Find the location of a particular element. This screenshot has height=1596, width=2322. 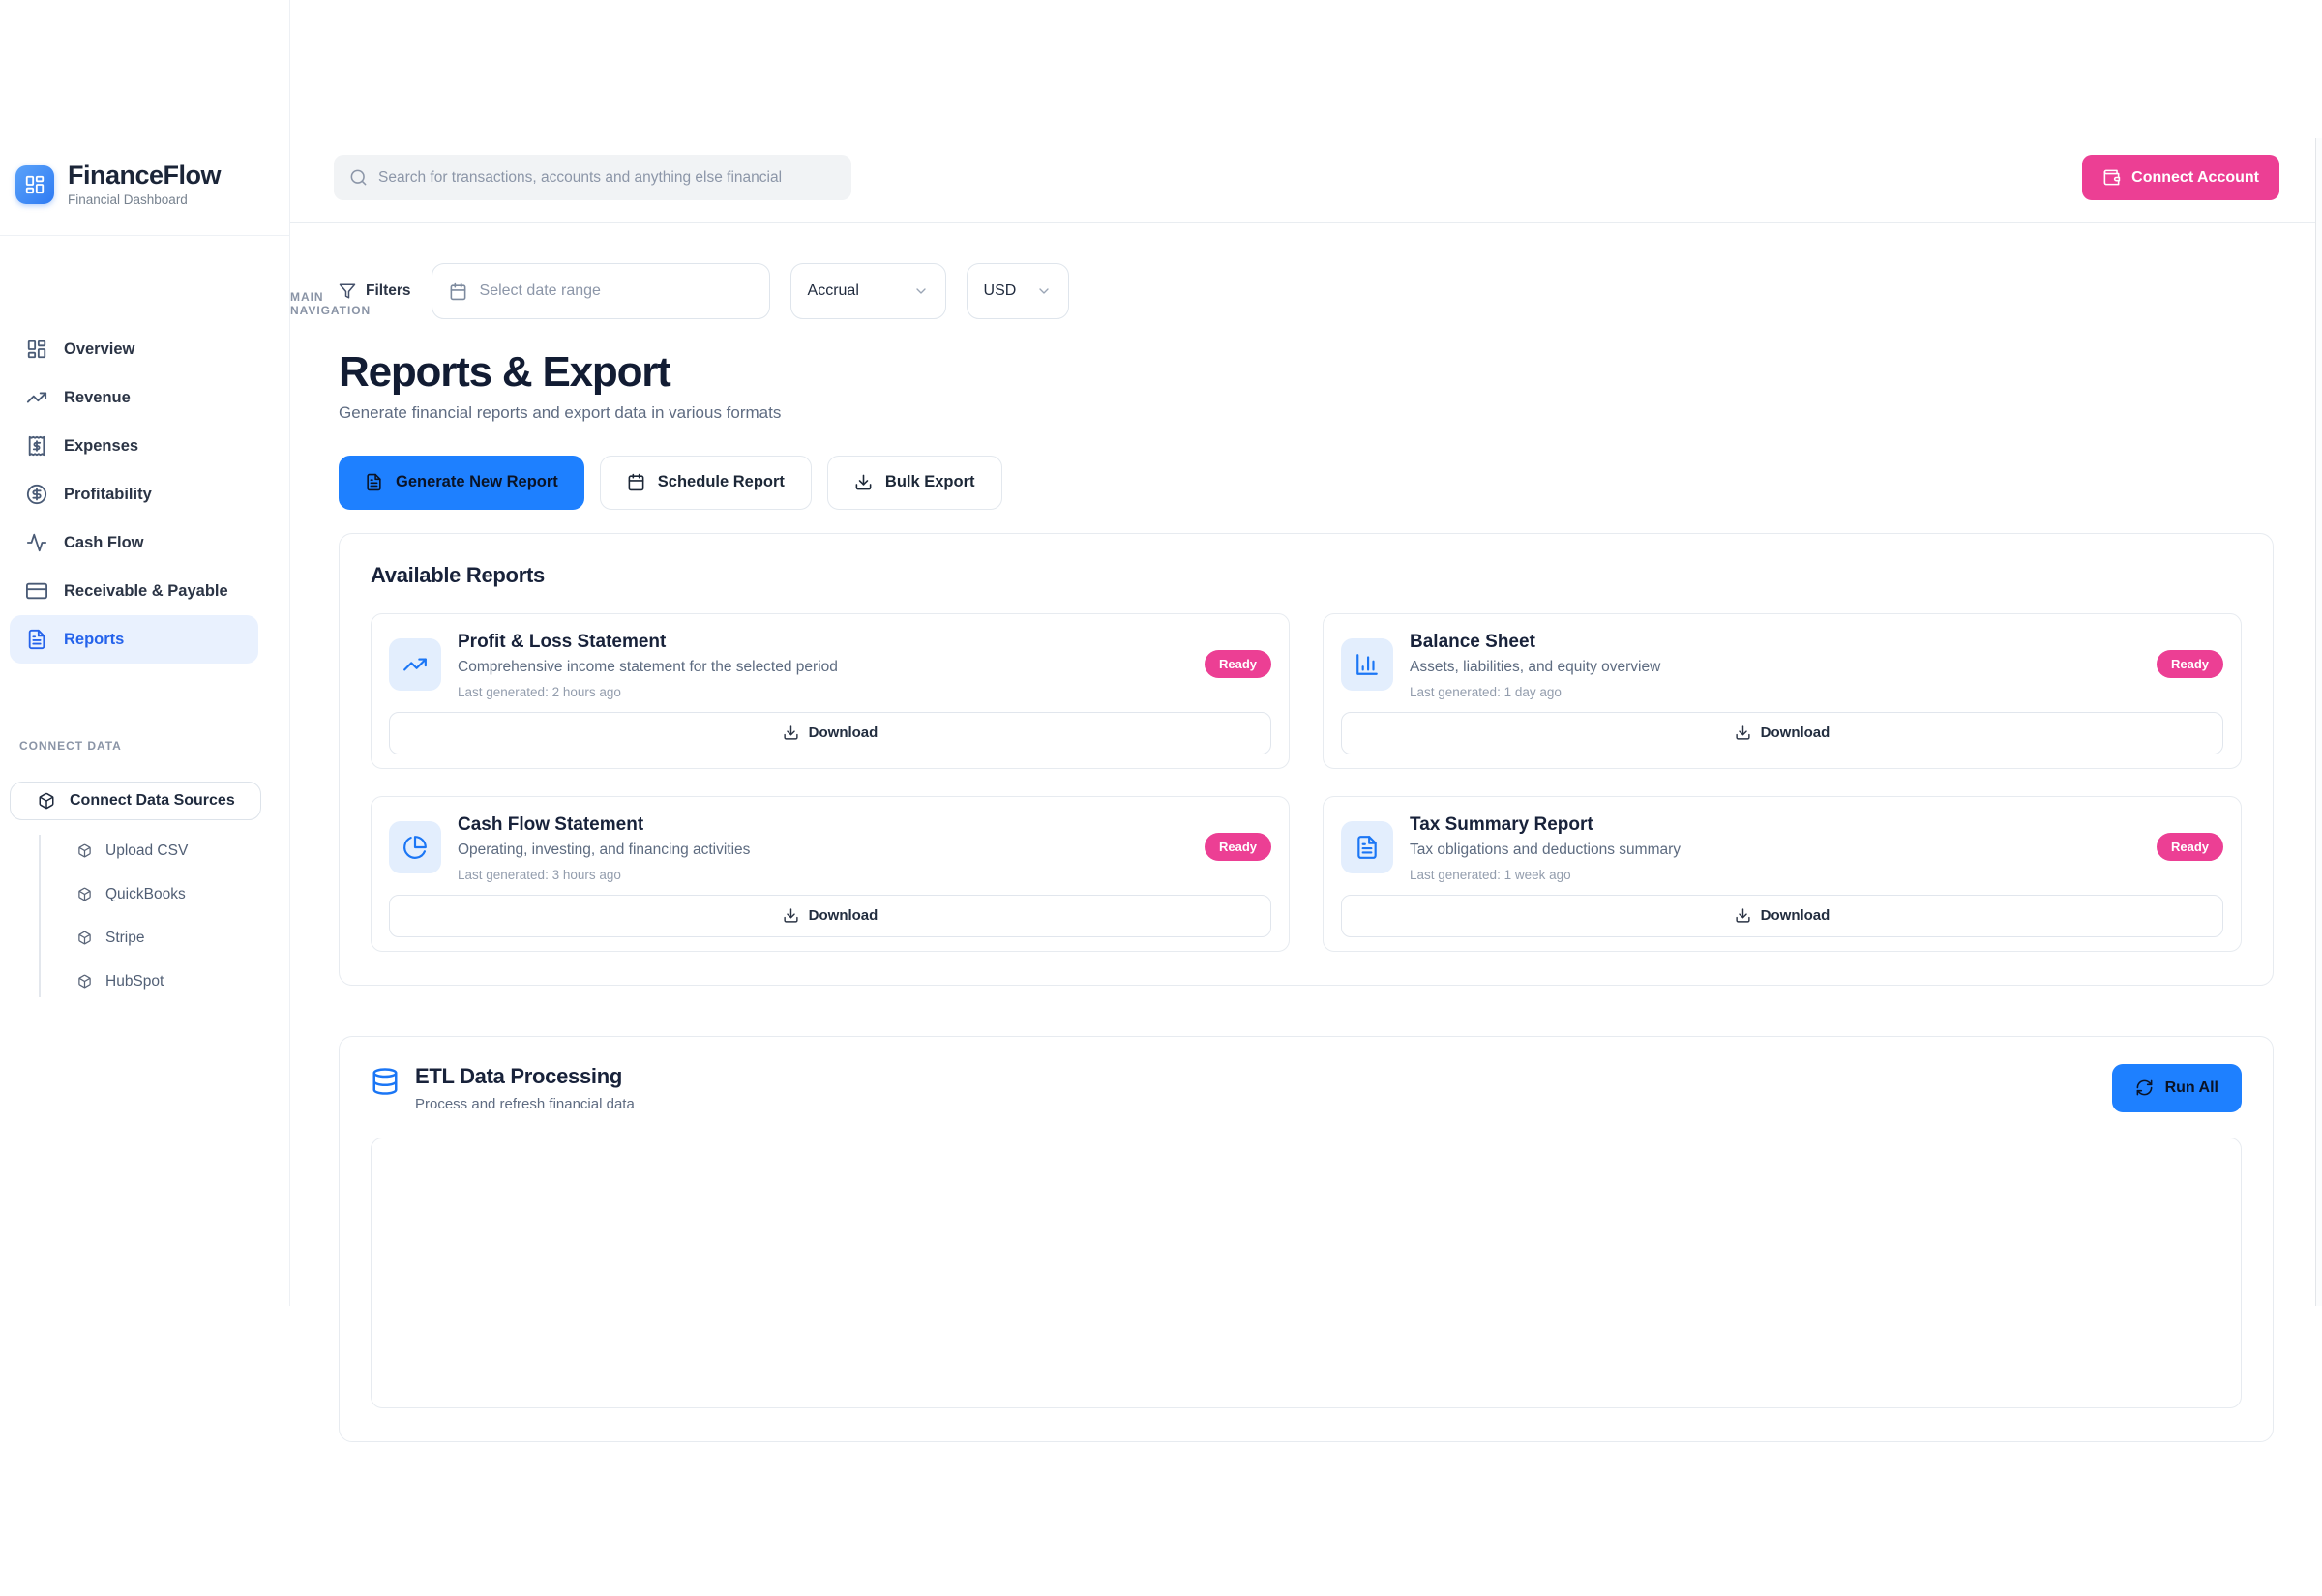

wallet-icon is located at coordinates (2111, 177).